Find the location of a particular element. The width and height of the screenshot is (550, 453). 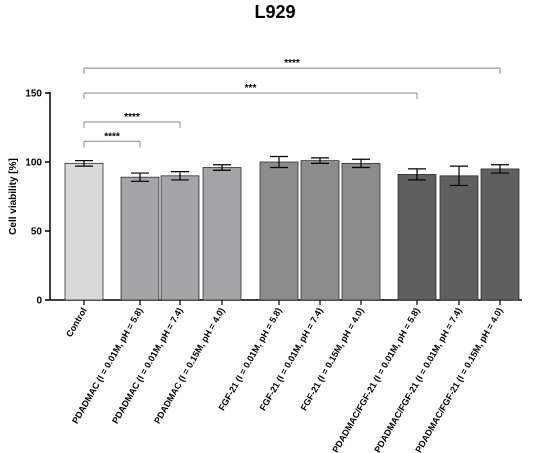

y-tick-label: 50 is located at coordinates (37, 232).